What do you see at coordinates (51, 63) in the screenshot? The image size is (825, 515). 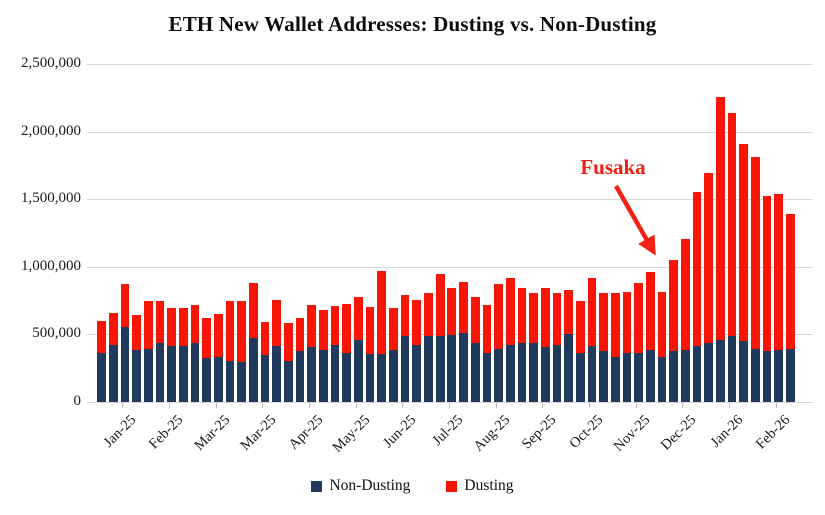 I see `y-axis-label: 2,500,000` at bounding box center [51, 63].